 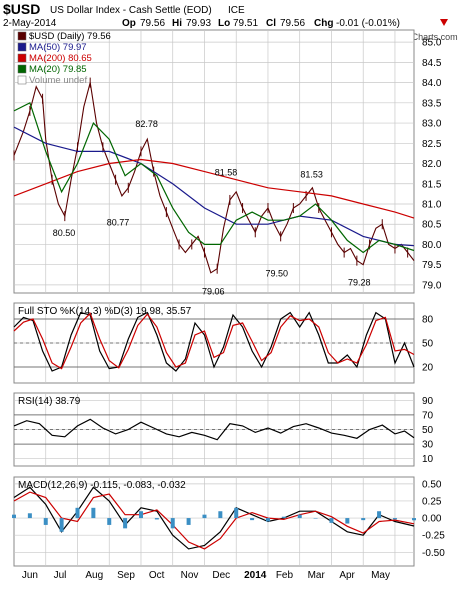 What do you see at coordinates (432, 184) in the screenshot?
I see `price-y-tick-label: 81.5` at bounding box center [432, 184].